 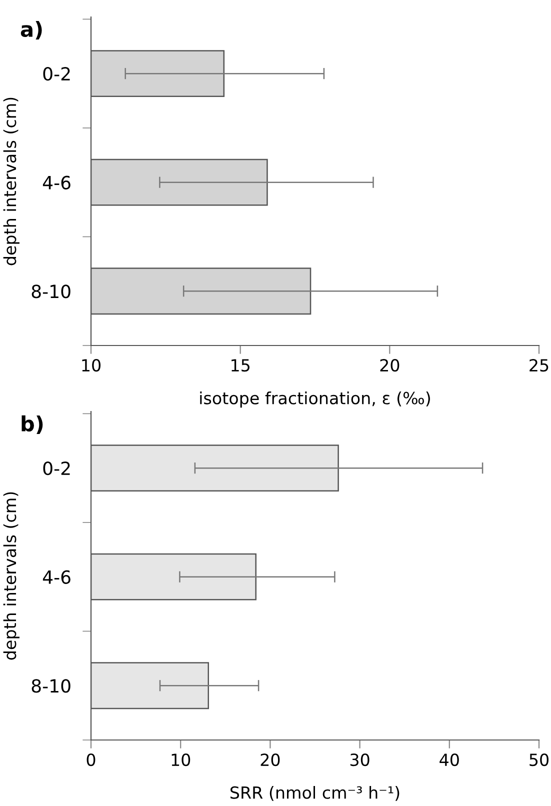 I want to click on x-tick-label: 40, so click(x=449, y=759).